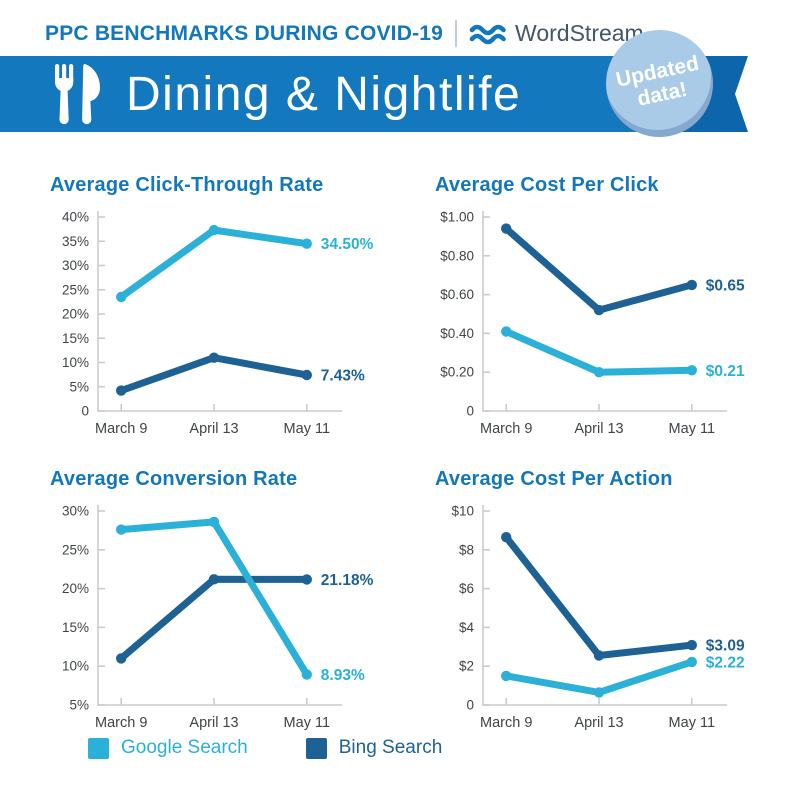 The image size is (803, 801). Describe the element at coordinates (554, 479) in the screenshot. I see `chart-title: Average Cost Per Action` at that location.